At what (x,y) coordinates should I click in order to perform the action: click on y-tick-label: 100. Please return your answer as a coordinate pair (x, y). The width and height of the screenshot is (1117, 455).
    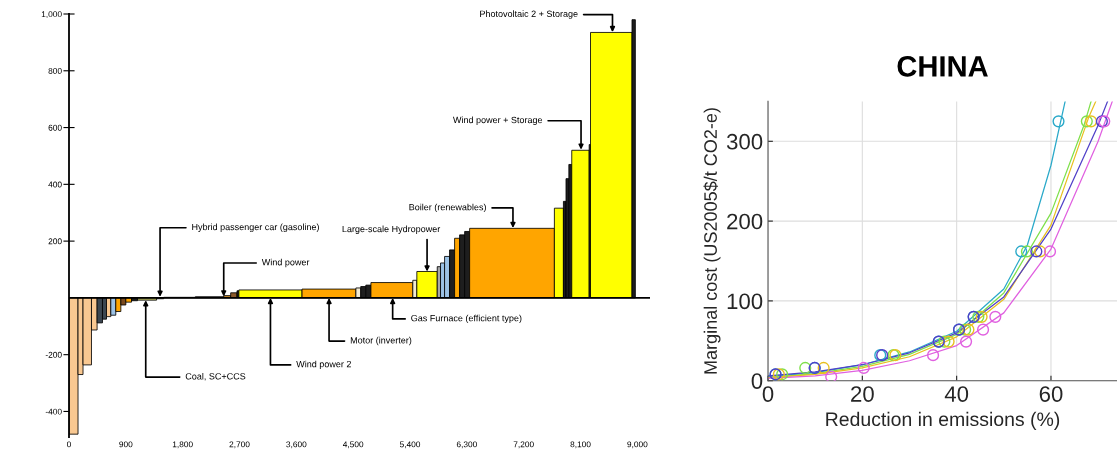
    Looking at the image, I should click on (745, 301).